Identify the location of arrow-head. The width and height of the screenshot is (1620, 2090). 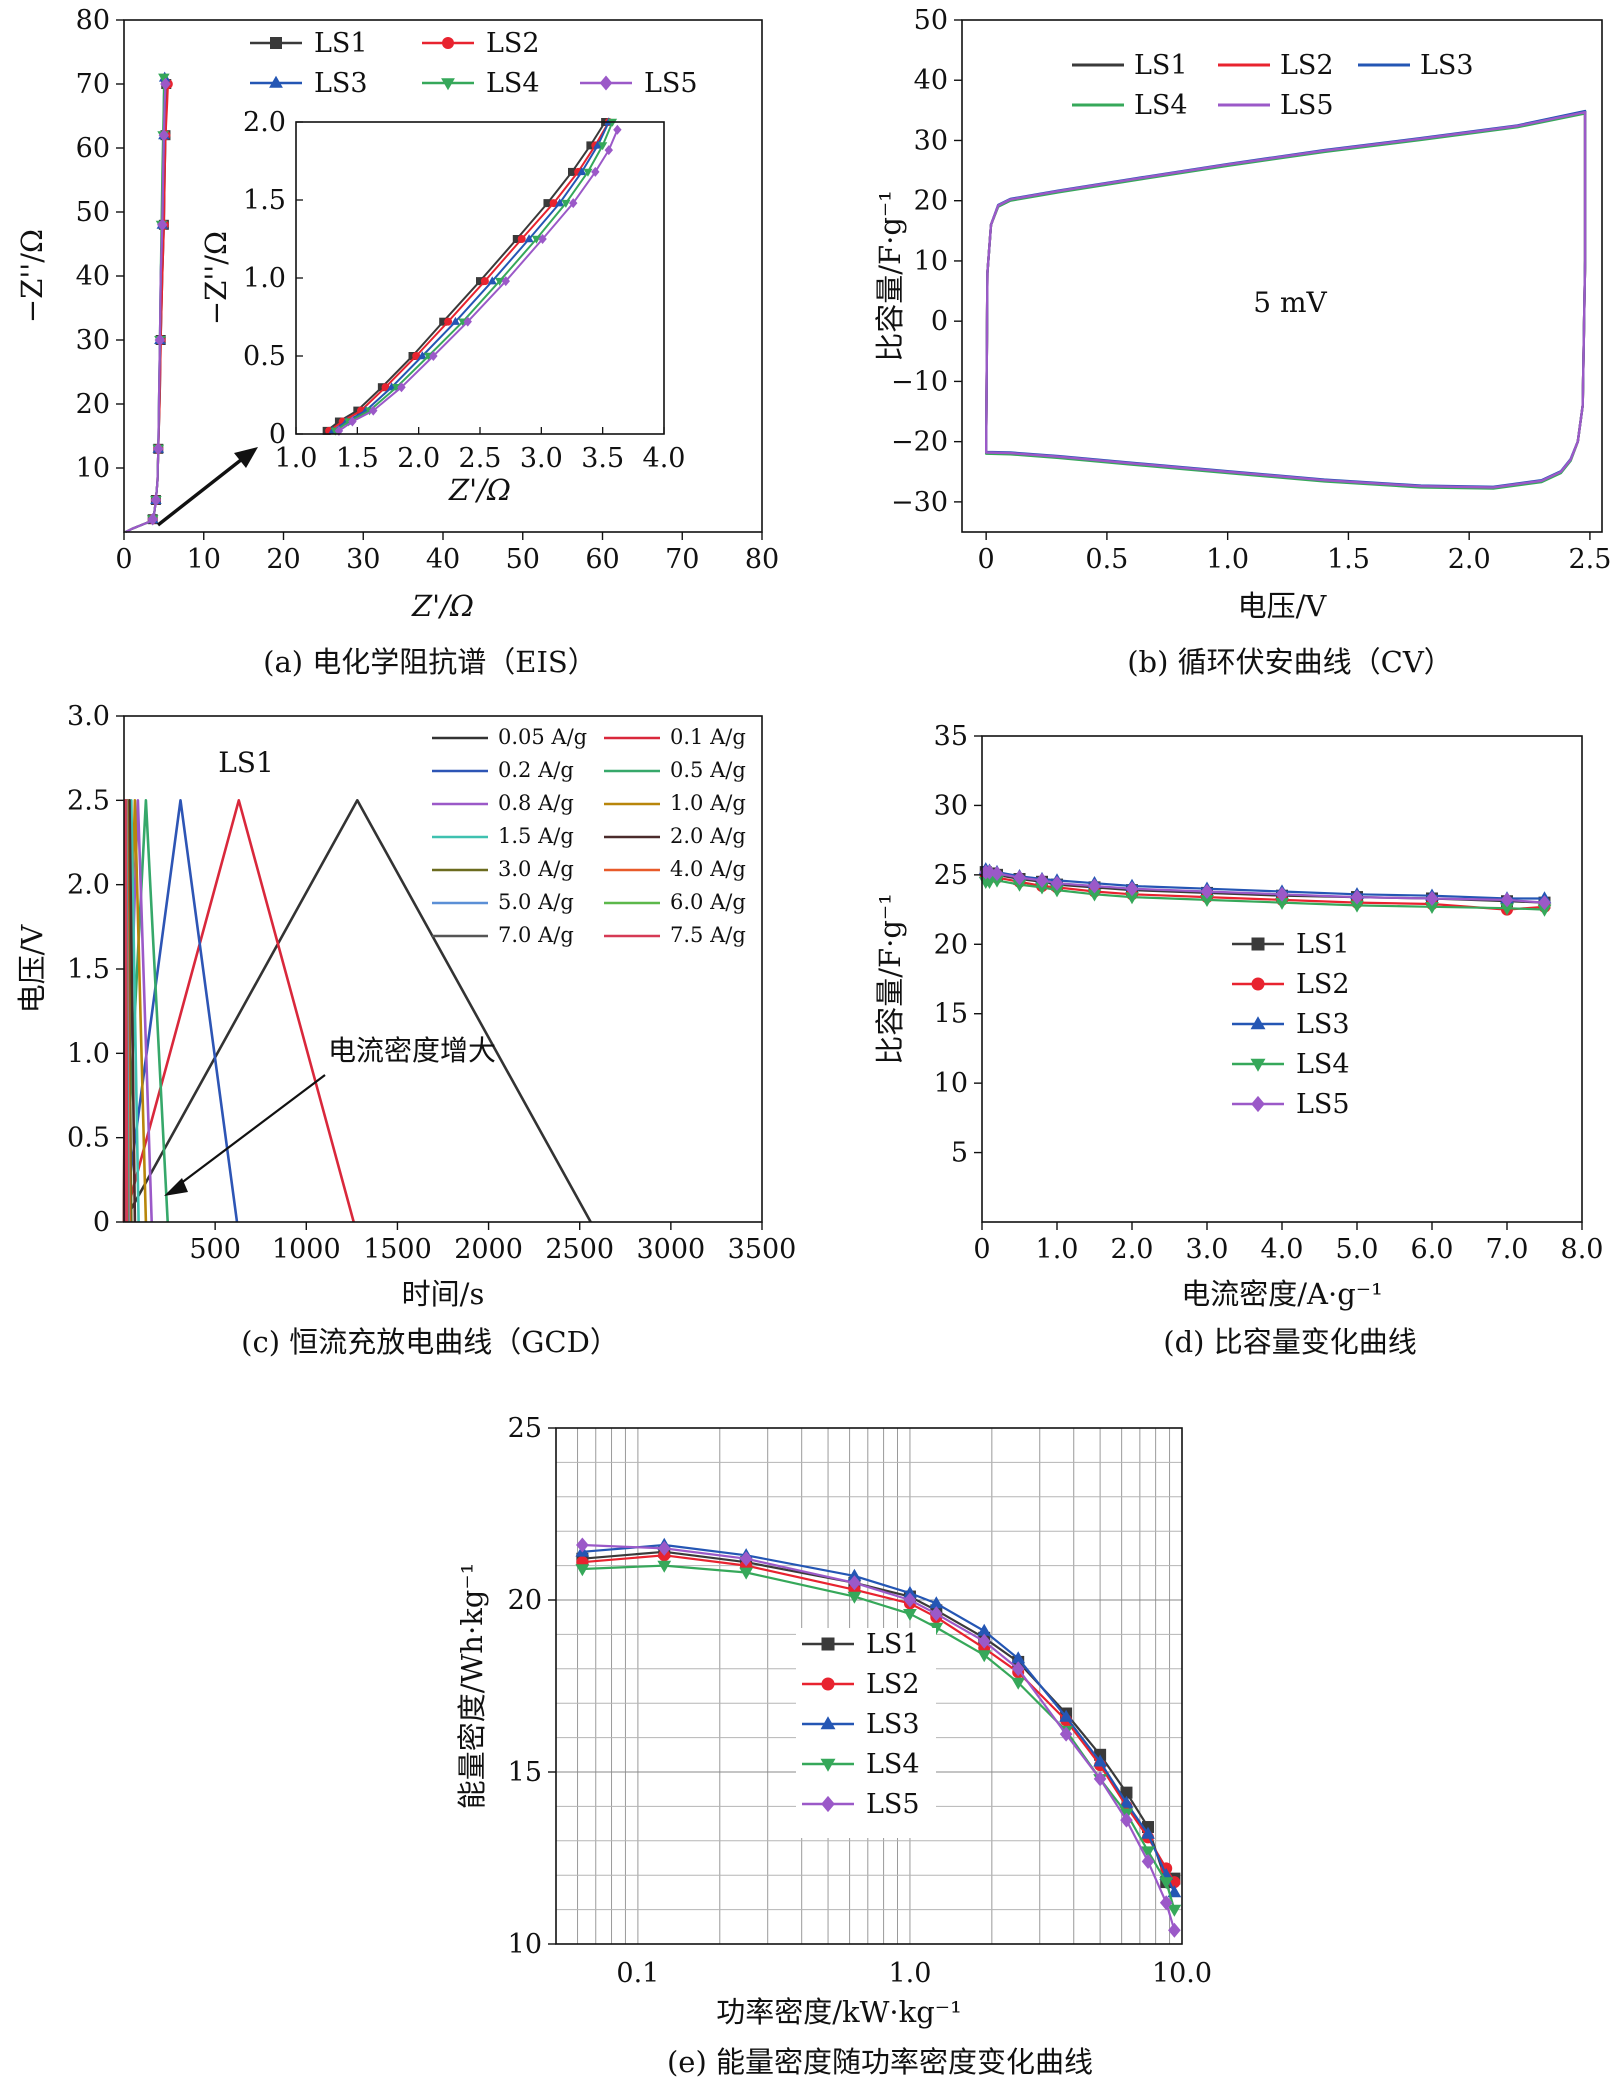
(176, 1187).